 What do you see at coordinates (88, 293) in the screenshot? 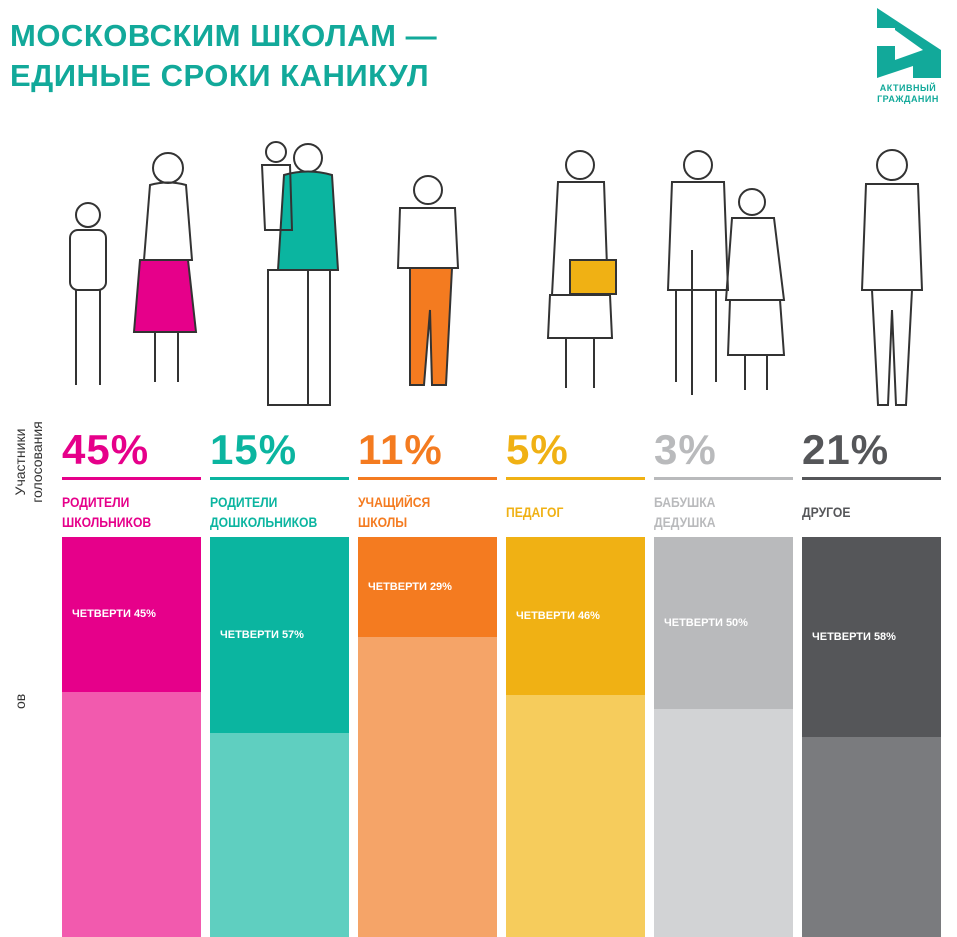
I see `child-figure` at bounding box center [88, 293].